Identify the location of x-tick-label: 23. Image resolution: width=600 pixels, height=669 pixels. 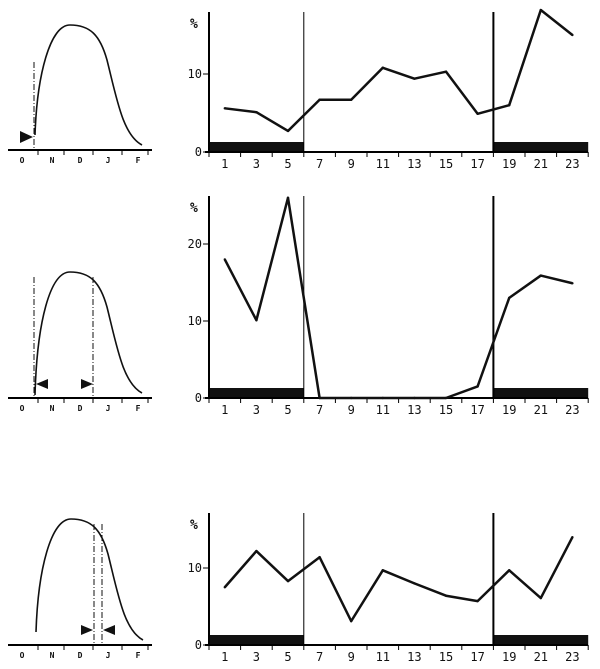
(572, 410).